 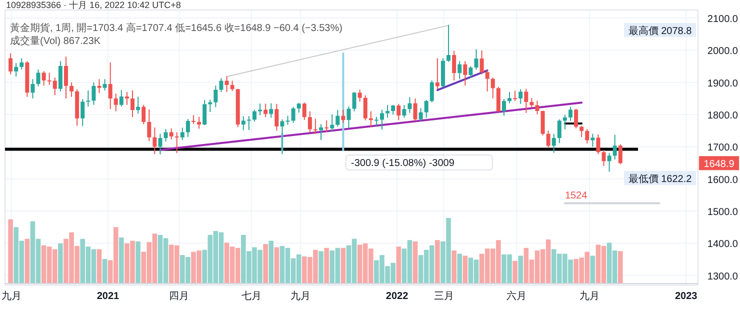 What do you see at coordinates (403, 163) in the screenshot?
I see `annotation: -300.9 (-15.08%) -3009` at bounding box center [403, 163].